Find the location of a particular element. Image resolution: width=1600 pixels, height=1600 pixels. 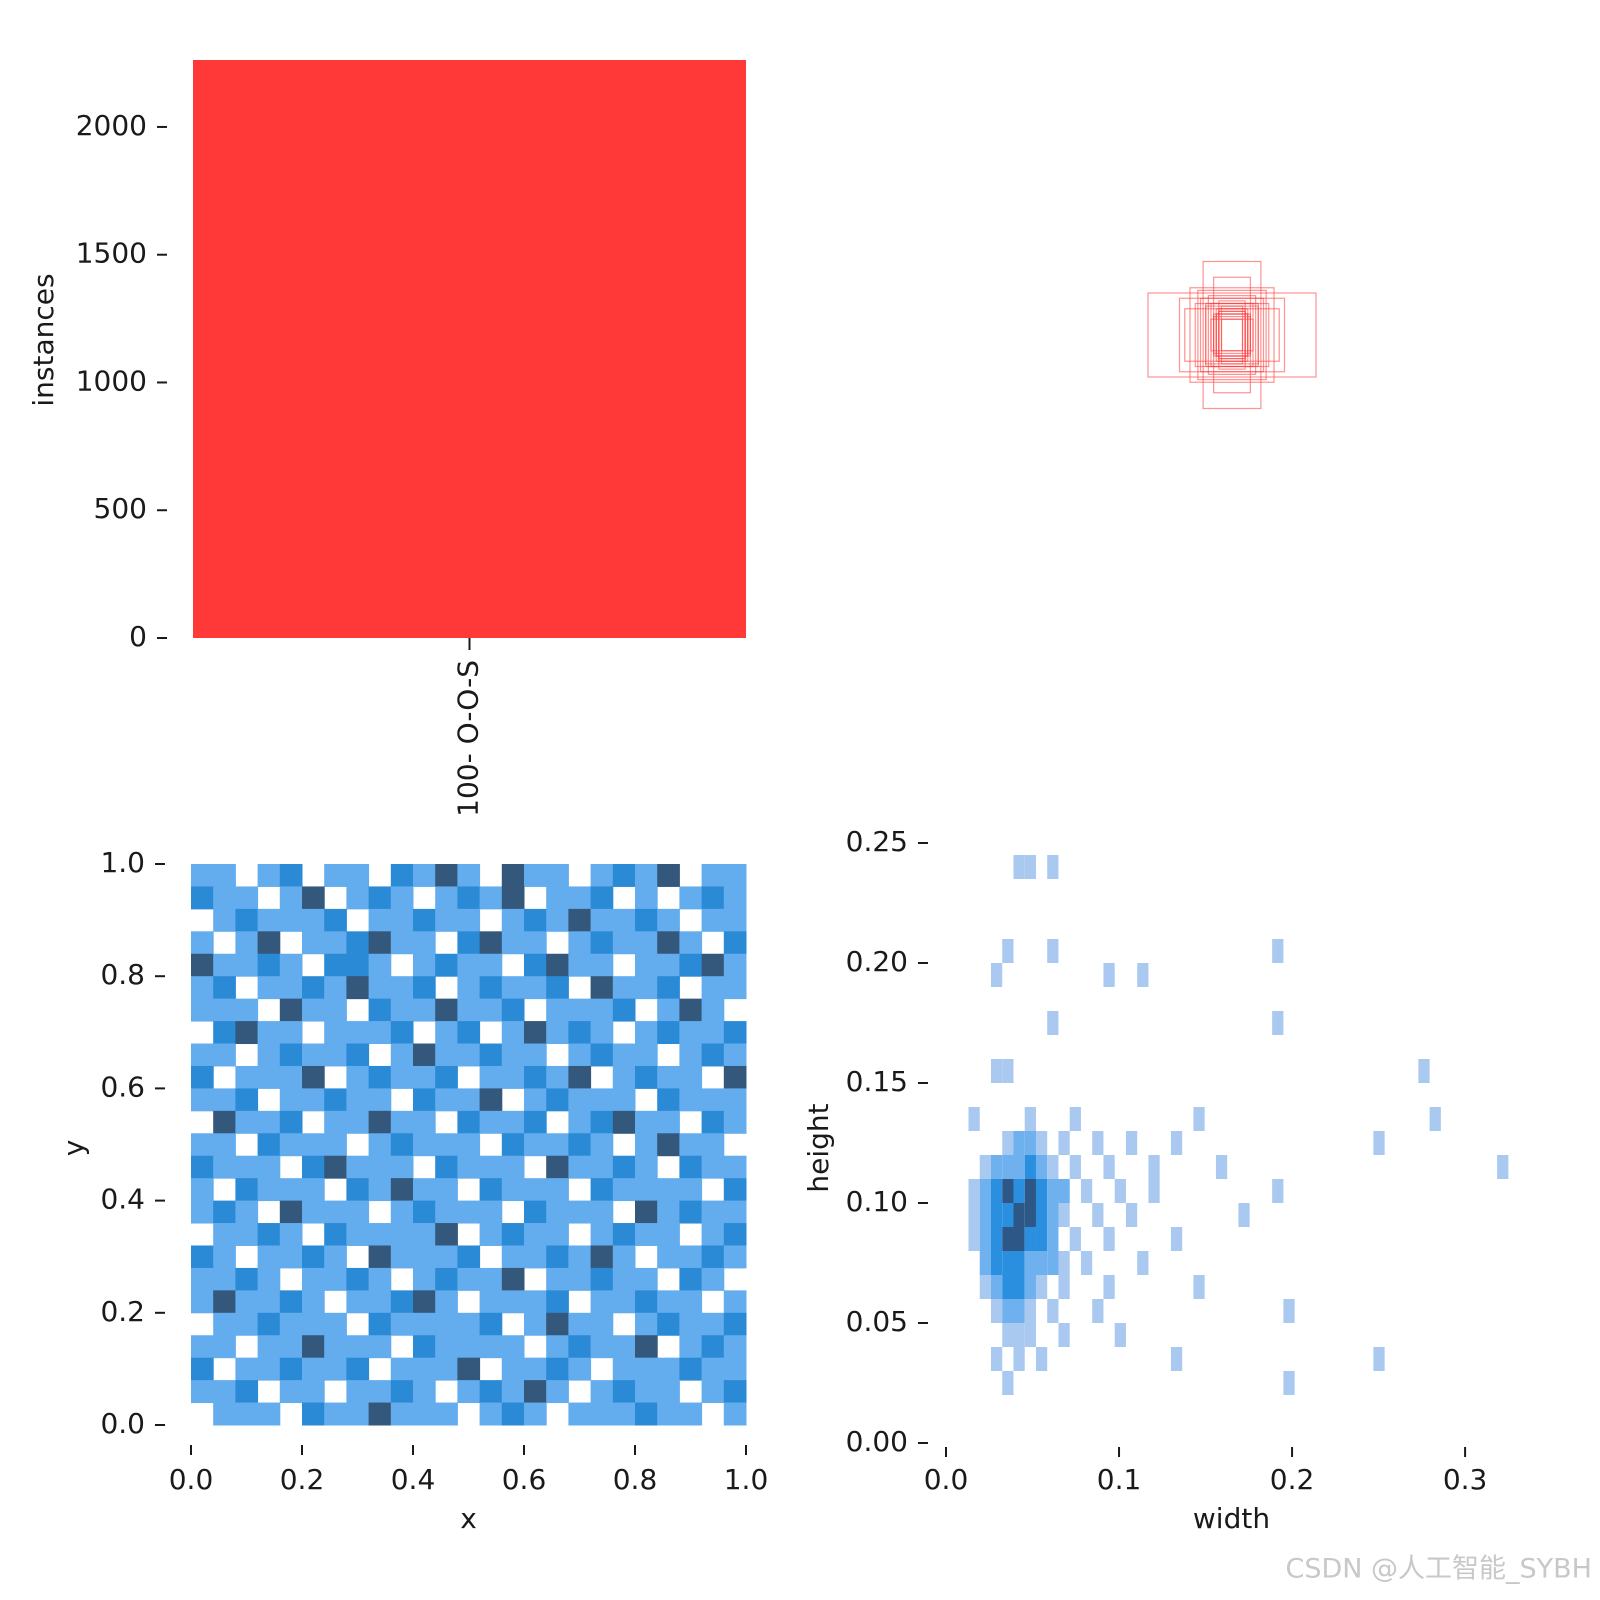

y-tick-label: 0.20 is located at coordinates (877, 961).